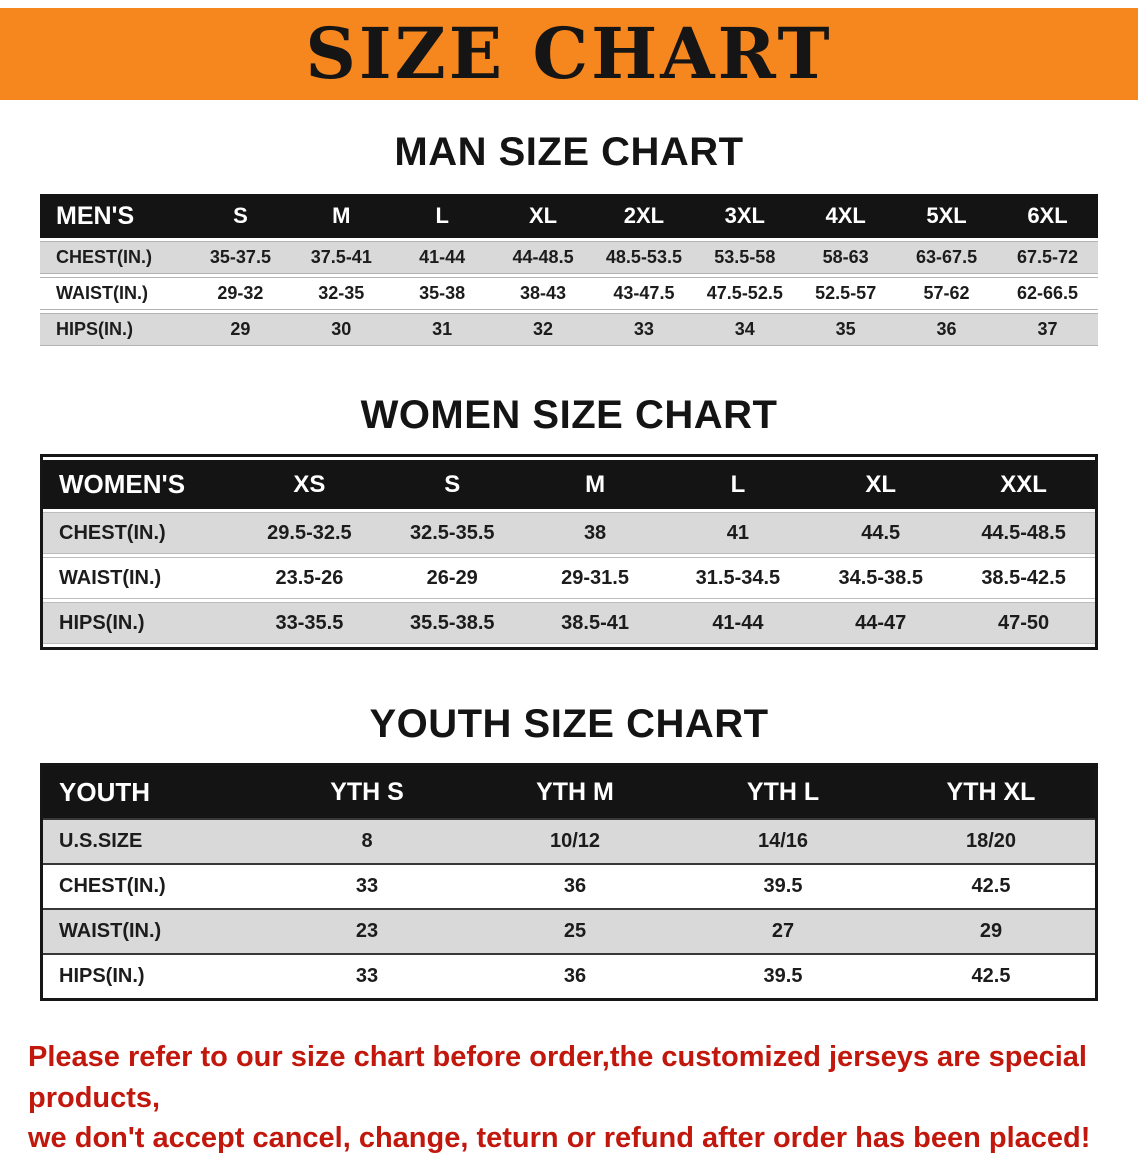 The image size is (1138, 1159). Describe the element at coordinates (1023, 578) in the screenshot. I see `measurement-value: 38.5-42.5` at that location.